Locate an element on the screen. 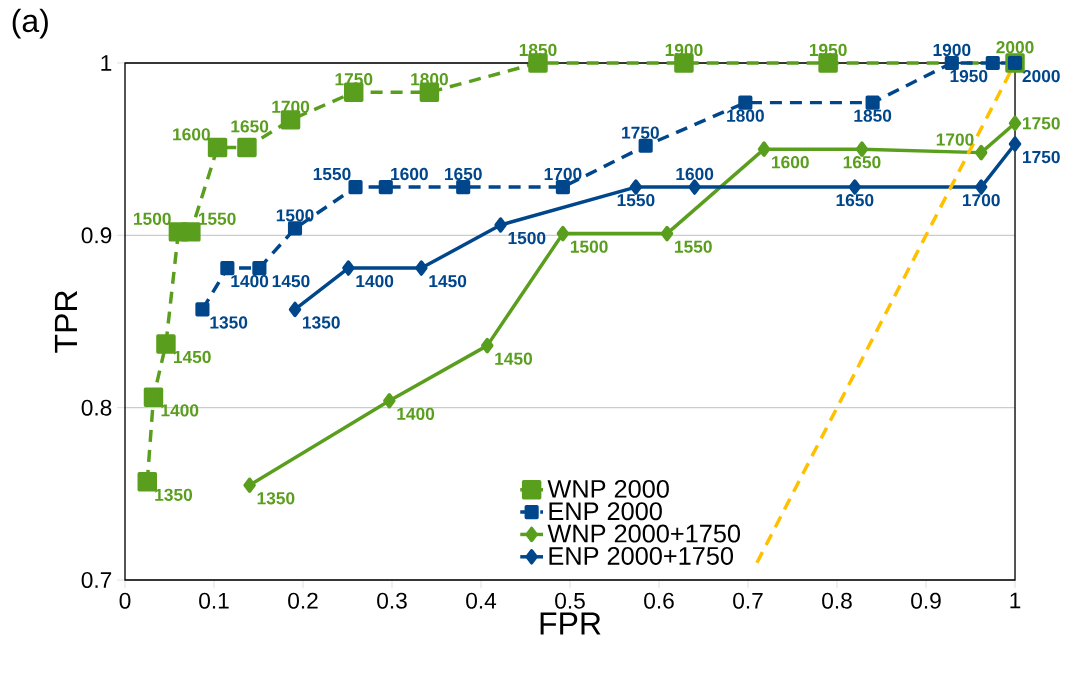 Image resolution: width=1087 pixels, height=693 pixels. x-tick-label: 0.6 is located at coordinates (659, 600).